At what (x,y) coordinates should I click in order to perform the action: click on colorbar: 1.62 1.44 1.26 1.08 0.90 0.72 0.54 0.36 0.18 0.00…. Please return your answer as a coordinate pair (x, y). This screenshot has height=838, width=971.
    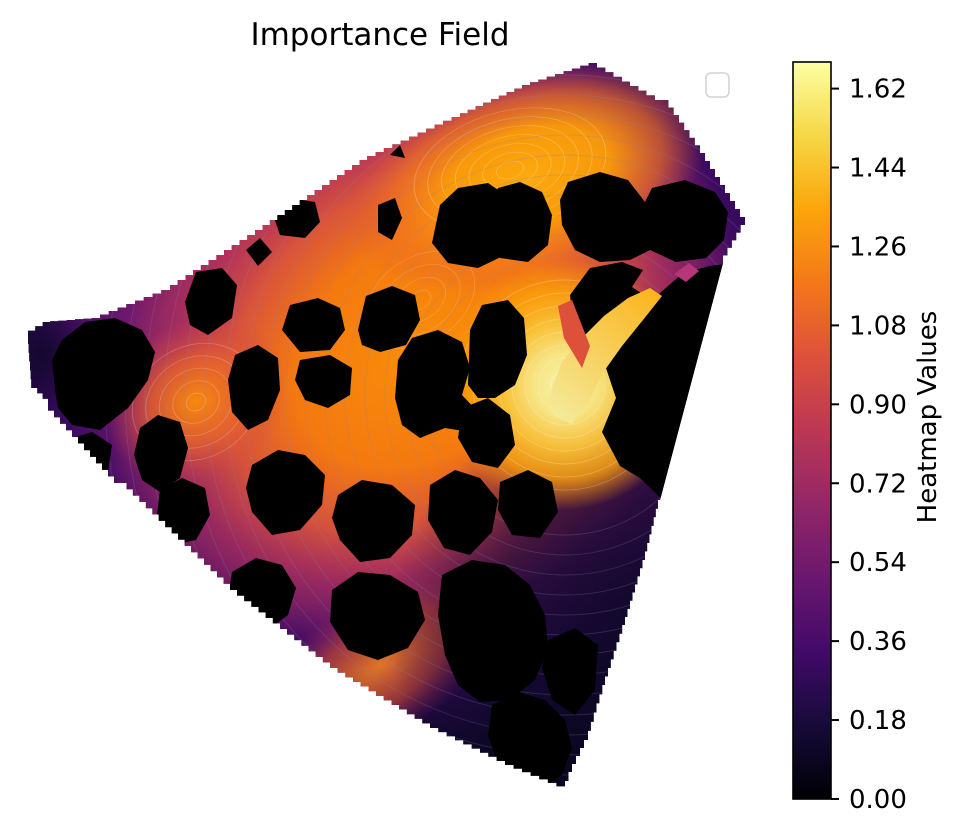
    Looking at the image, I should click on (867, 438).